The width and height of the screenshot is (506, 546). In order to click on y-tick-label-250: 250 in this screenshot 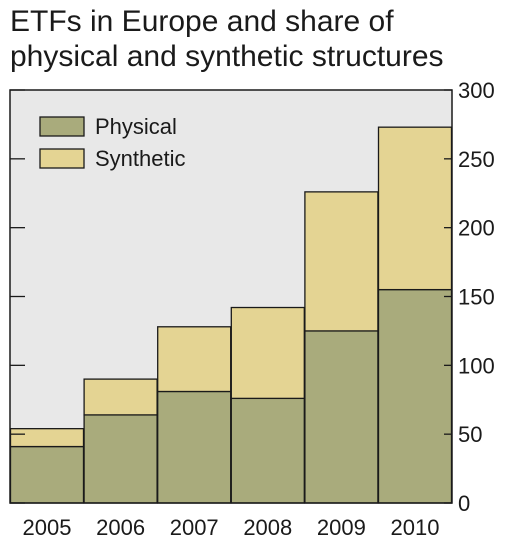, I will do `click(476, 159)`.